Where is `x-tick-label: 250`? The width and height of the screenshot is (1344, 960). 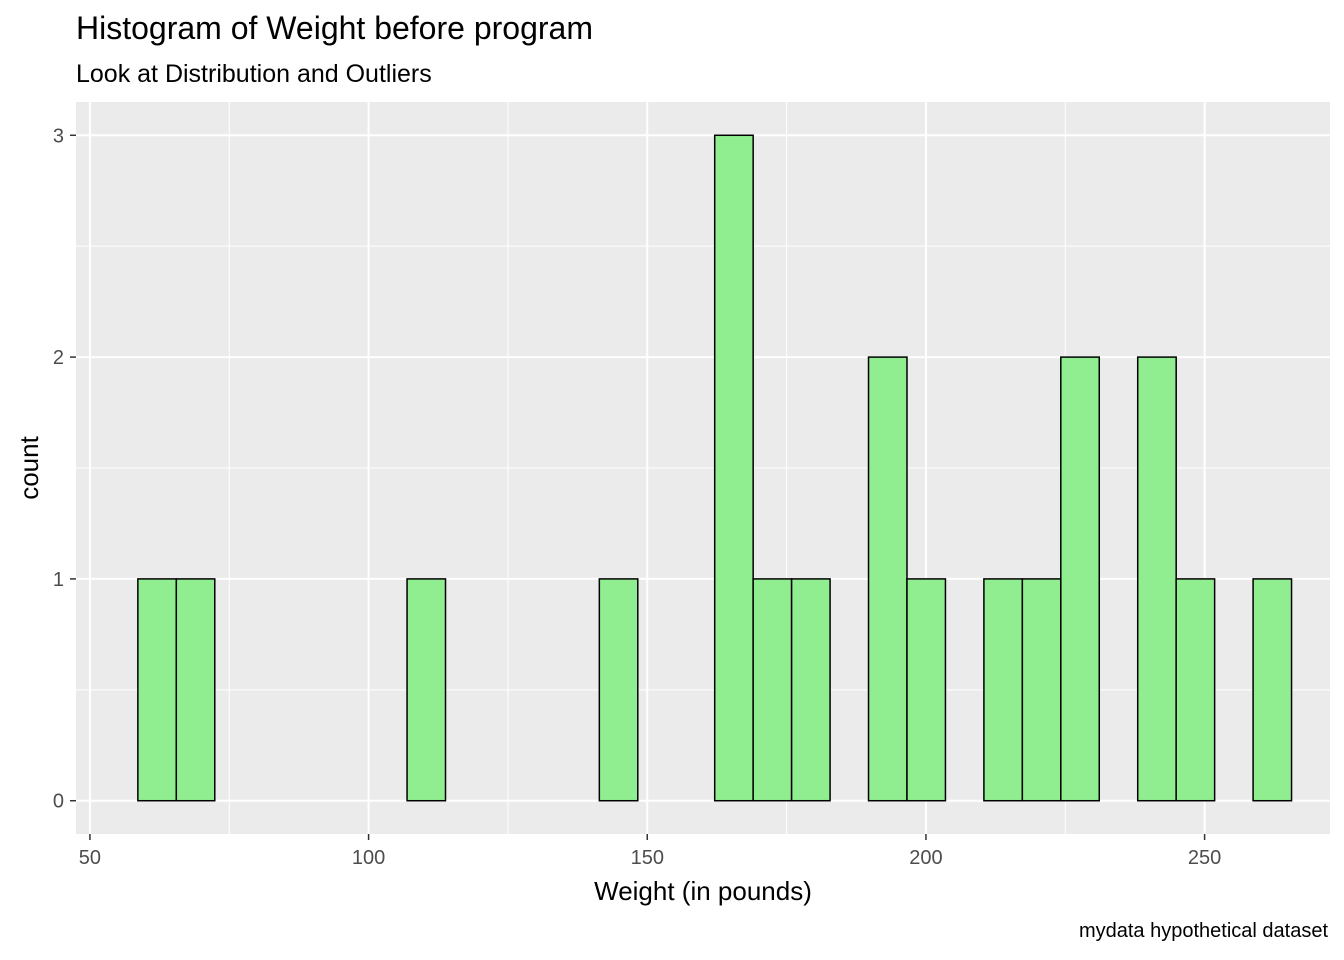
x-tick-label: 250 is located at coordinates (1204, 858).